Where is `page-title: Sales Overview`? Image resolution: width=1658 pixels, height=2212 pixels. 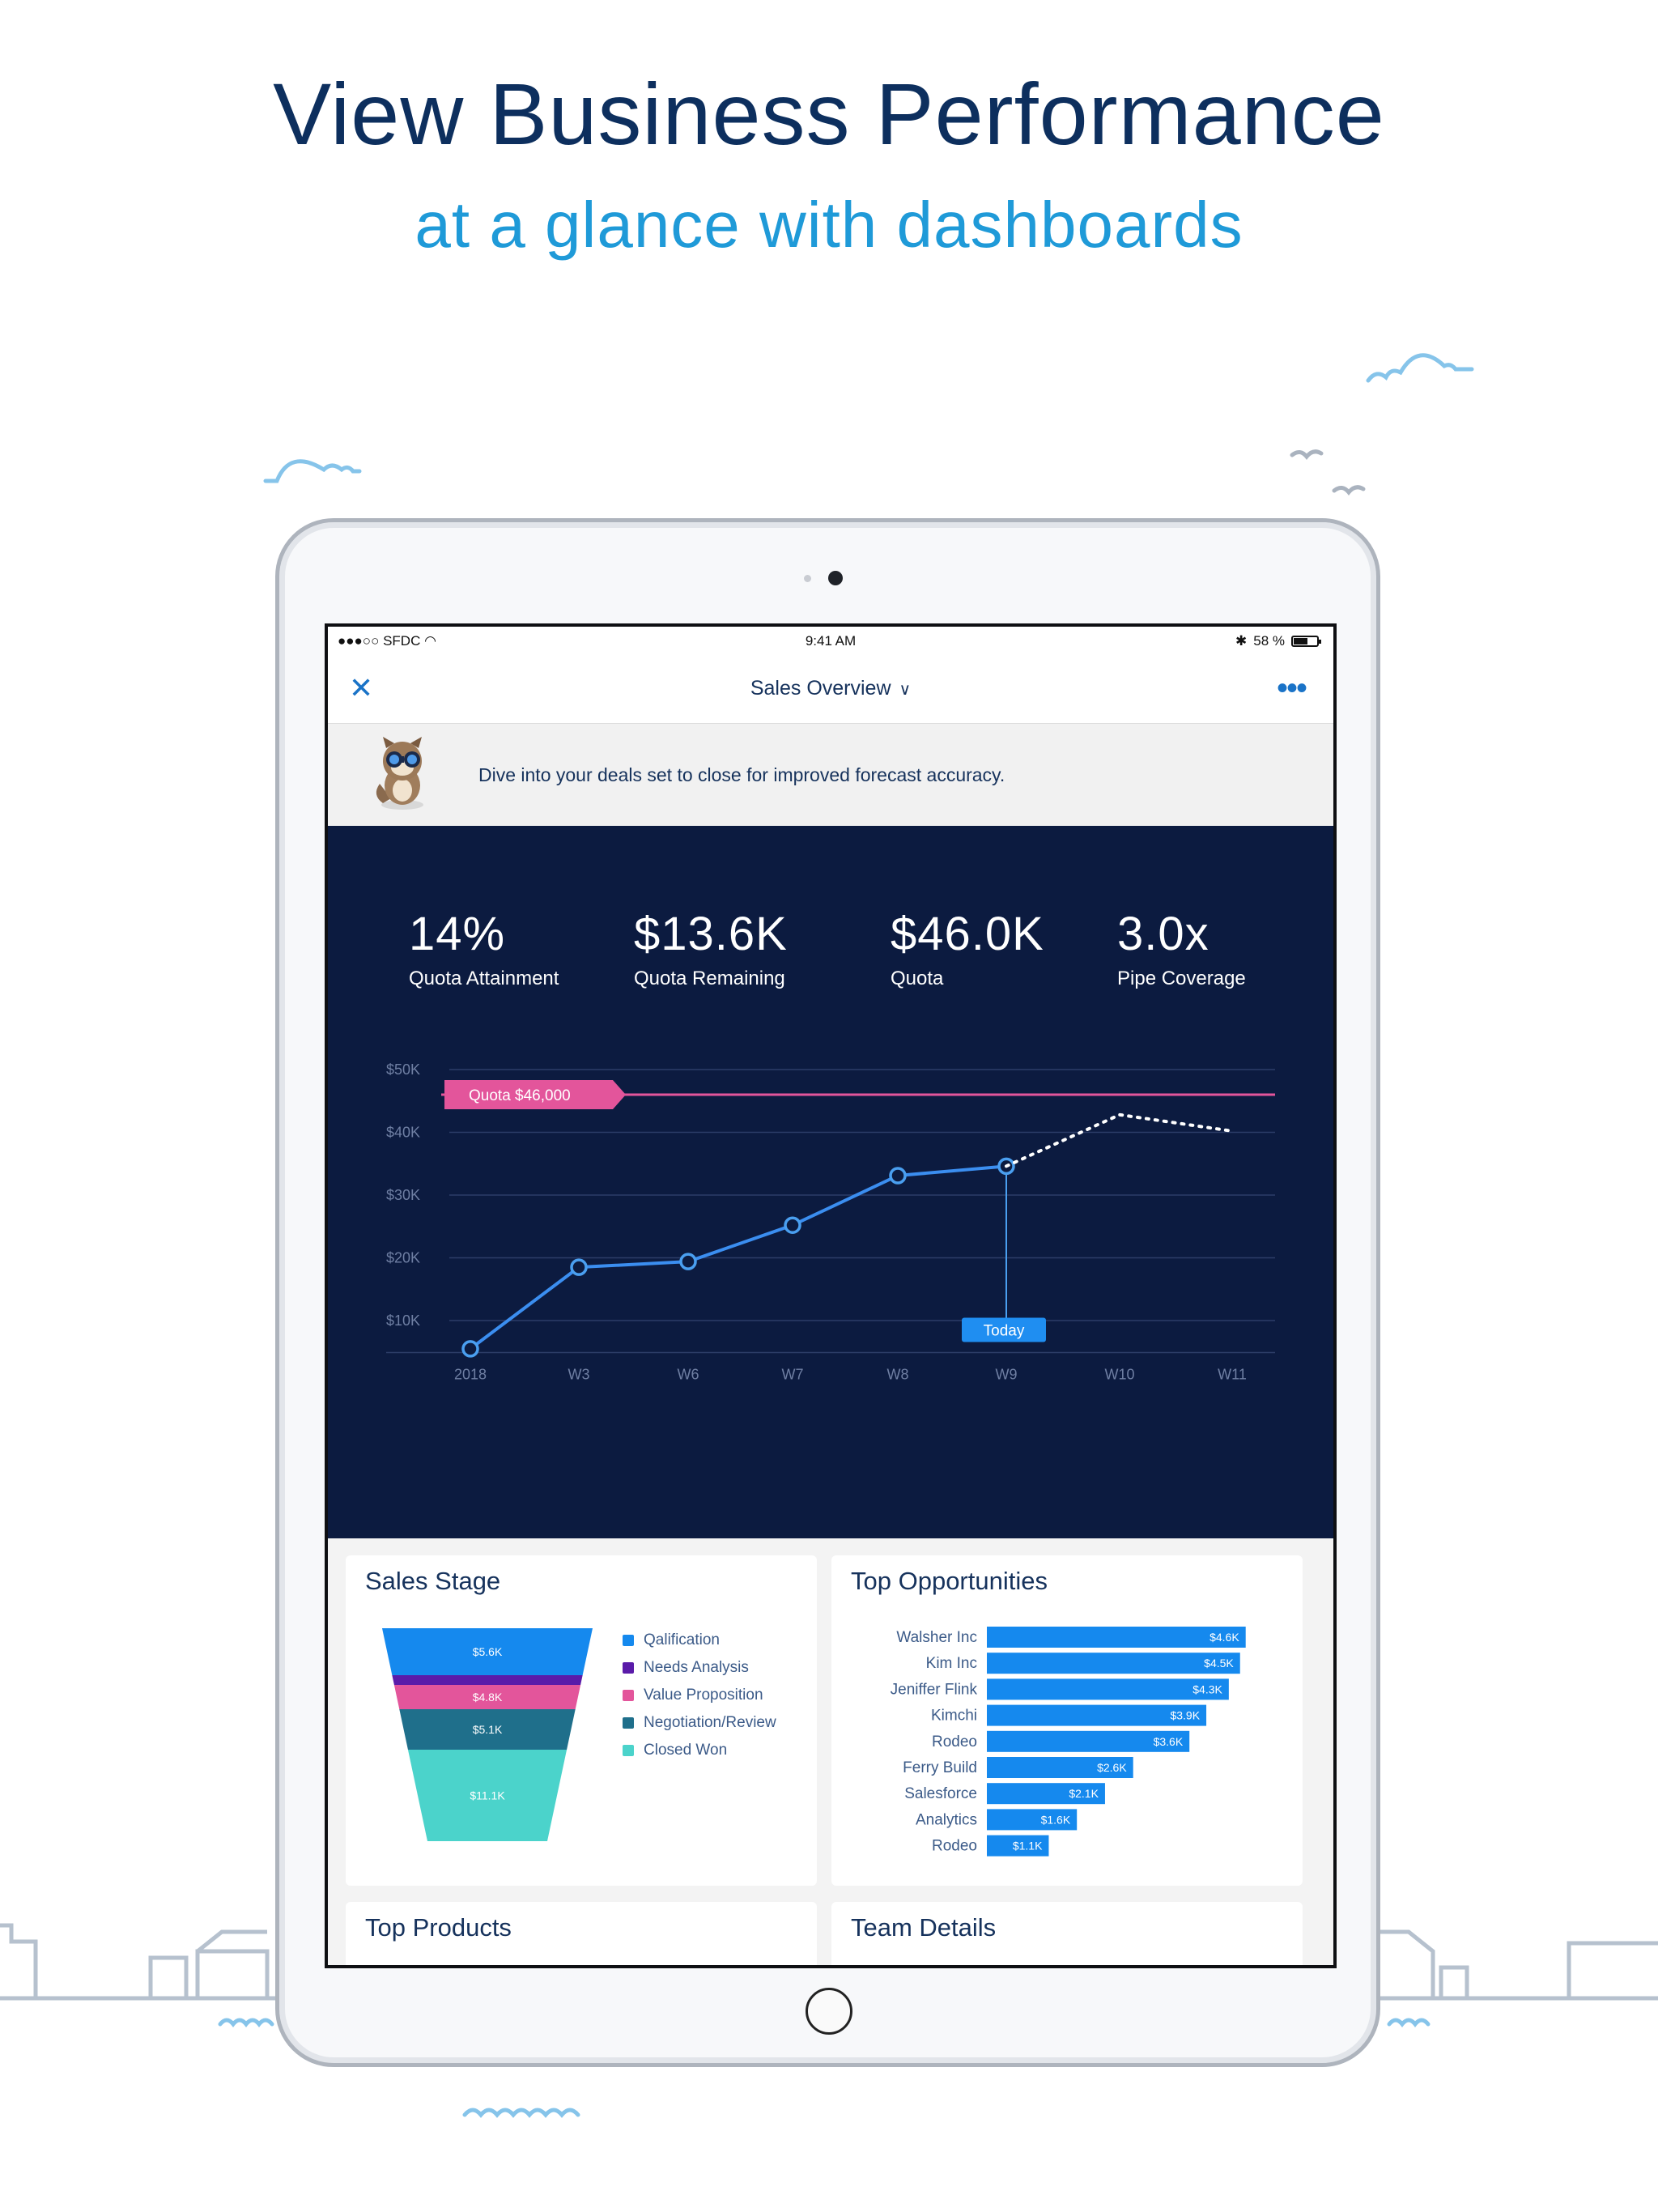
page-title: Sales Overview is located at coordinates (820, 689).